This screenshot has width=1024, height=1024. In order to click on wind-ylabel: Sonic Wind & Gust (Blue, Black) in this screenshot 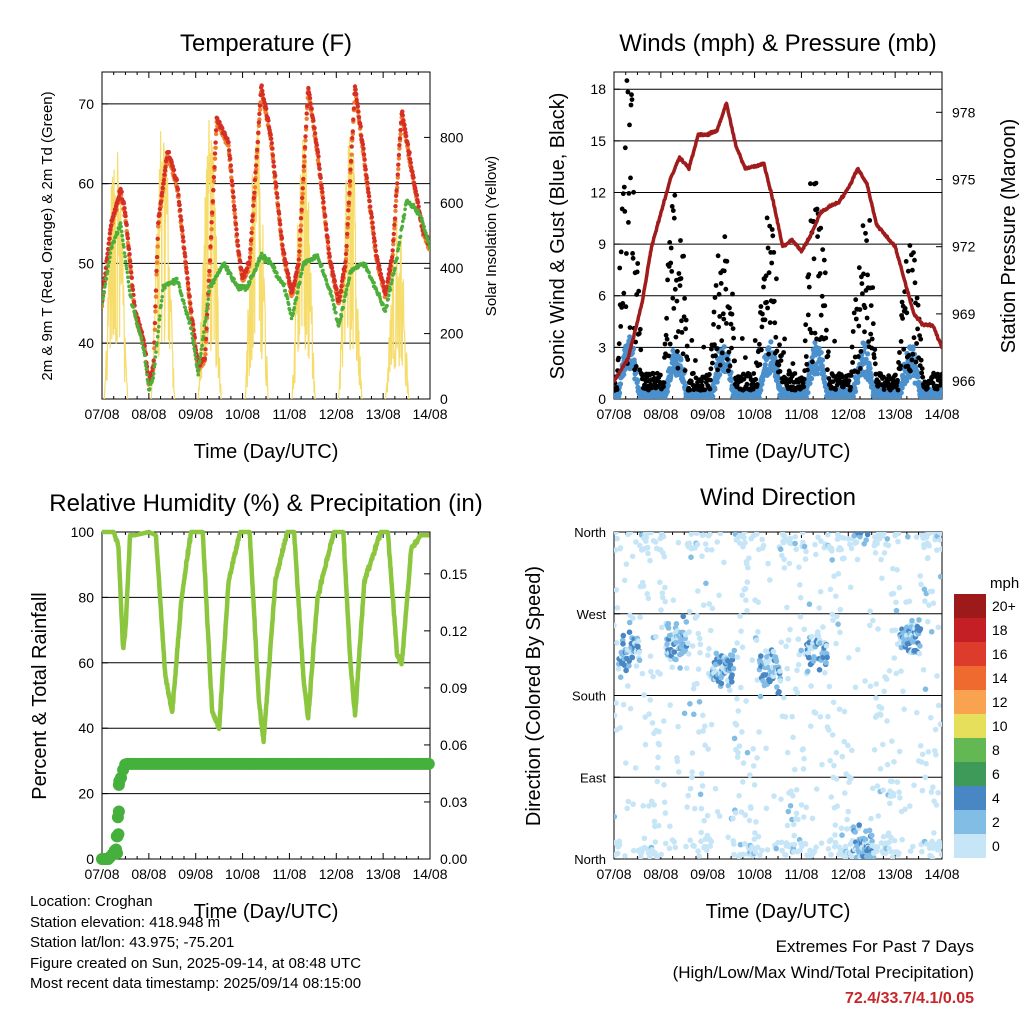, I will do `click(558, 236)`.